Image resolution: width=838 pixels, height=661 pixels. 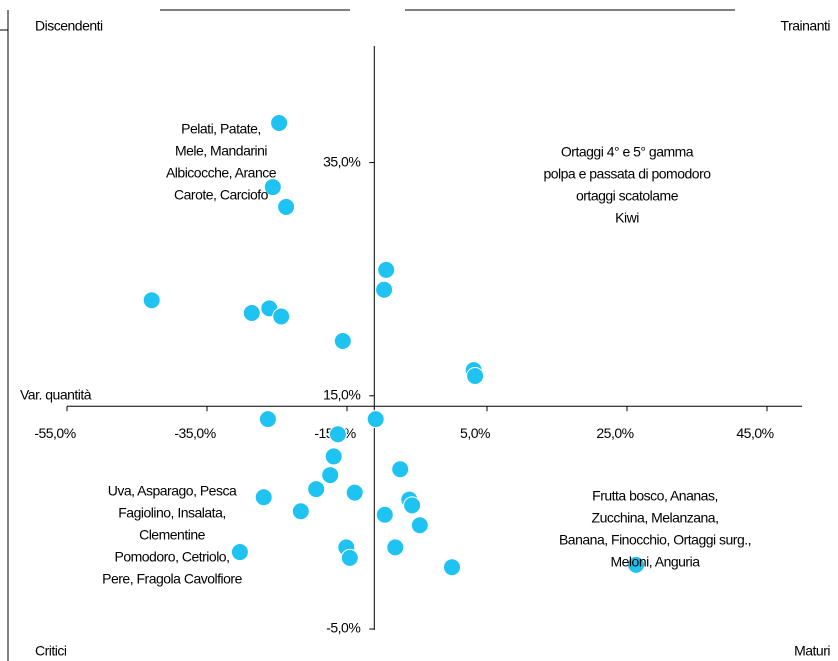 I want to click on annotation: Carote, Carciofo, so click(x=221, y=194).